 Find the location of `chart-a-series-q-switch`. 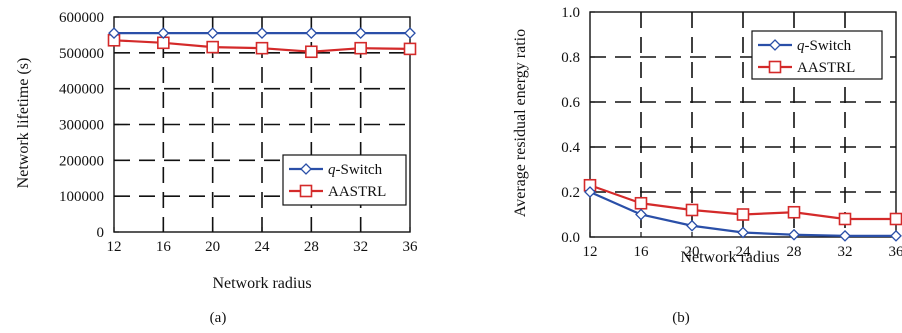

chart-a-series-q-switch is located at coordinates (262, 33).